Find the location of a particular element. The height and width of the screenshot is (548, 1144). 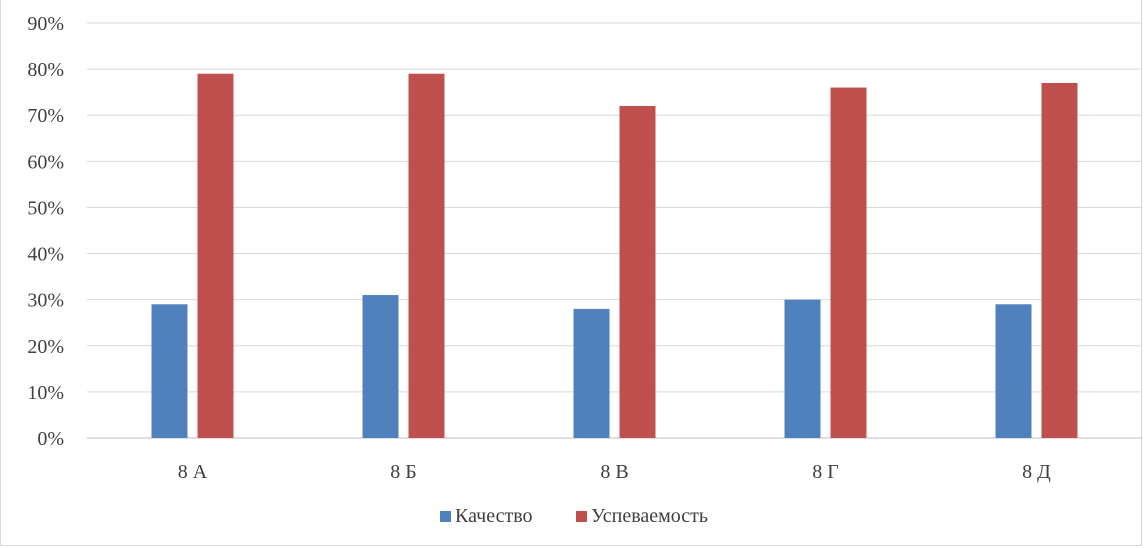

y-axis-ticks: 0% 10% 20% 30% 40% 50% 60% 70% 80% 90% is located at coordinates (45, 231).